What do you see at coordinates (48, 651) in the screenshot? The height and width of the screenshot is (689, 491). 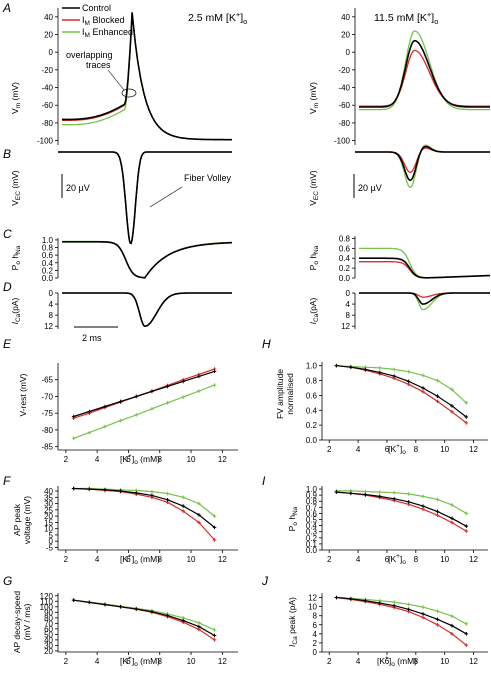 I see `tick-label-y-G: 20` at bounding box center [48, 651].